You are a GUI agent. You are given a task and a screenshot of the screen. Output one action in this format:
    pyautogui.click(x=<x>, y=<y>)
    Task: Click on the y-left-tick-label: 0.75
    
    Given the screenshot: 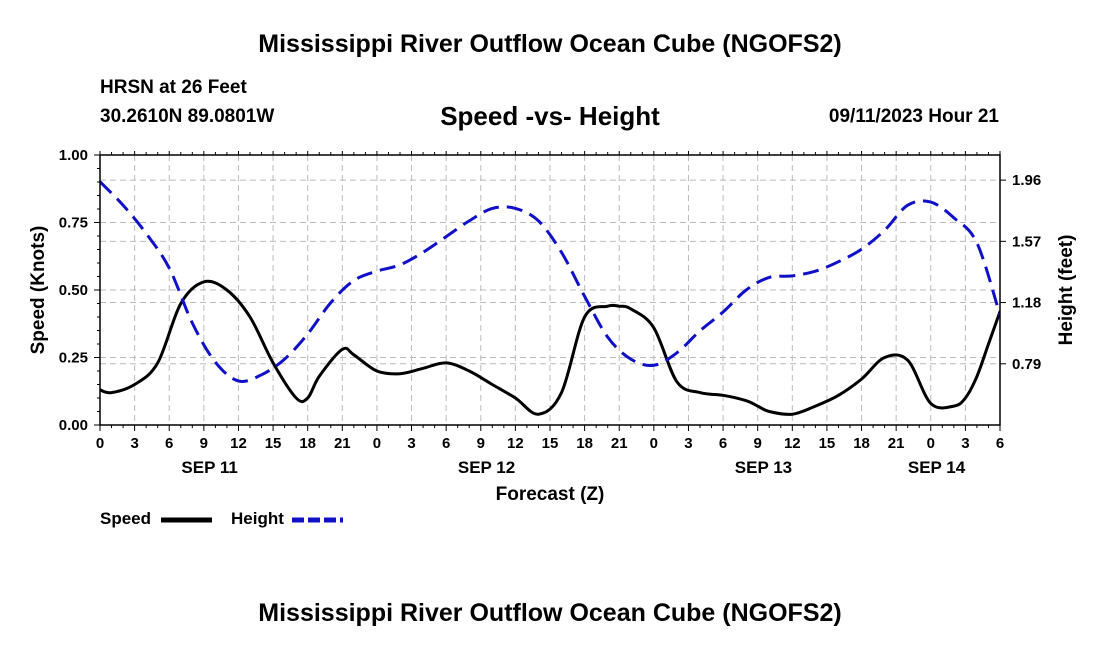 What is the action you would take?
    pyautogui.click(x=73, y=223)
    